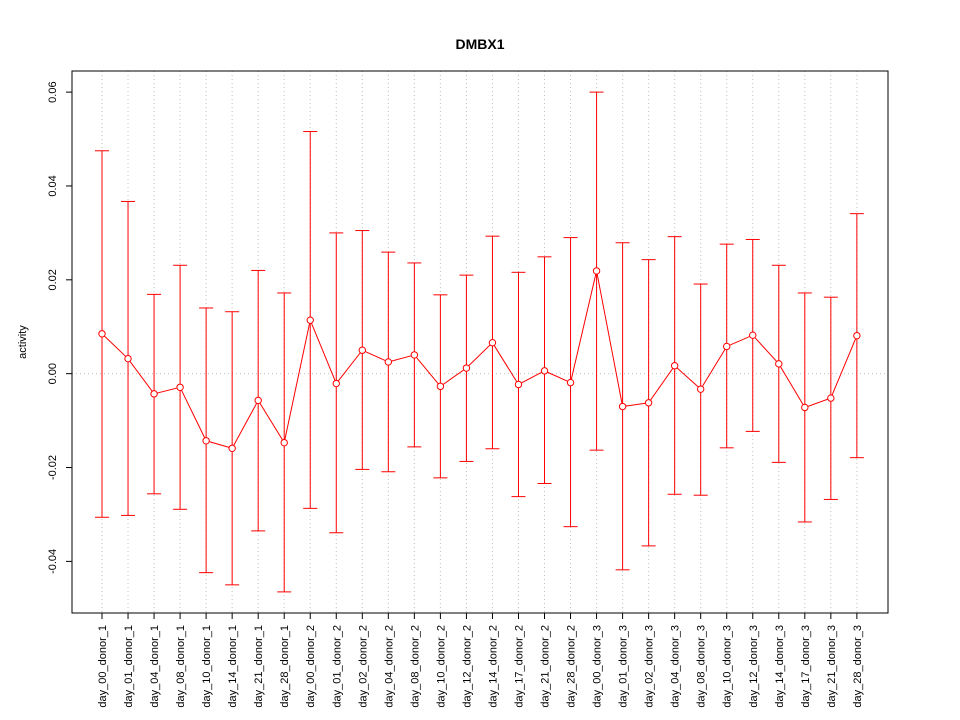 The width and height of the screenshot is (960, 720). What do you see at coordinates (53, 467) in the screenshot?
I see `y-tick-label: -0.02` at bounding box center [53, 467].